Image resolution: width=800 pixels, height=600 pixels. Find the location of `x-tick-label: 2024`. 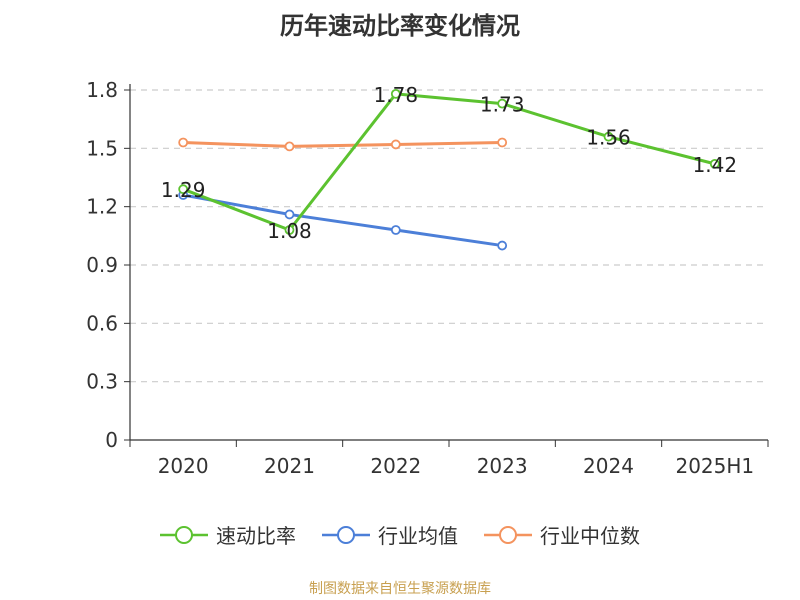

x-tick-label: 2024 is located at coordinates (608, 466).